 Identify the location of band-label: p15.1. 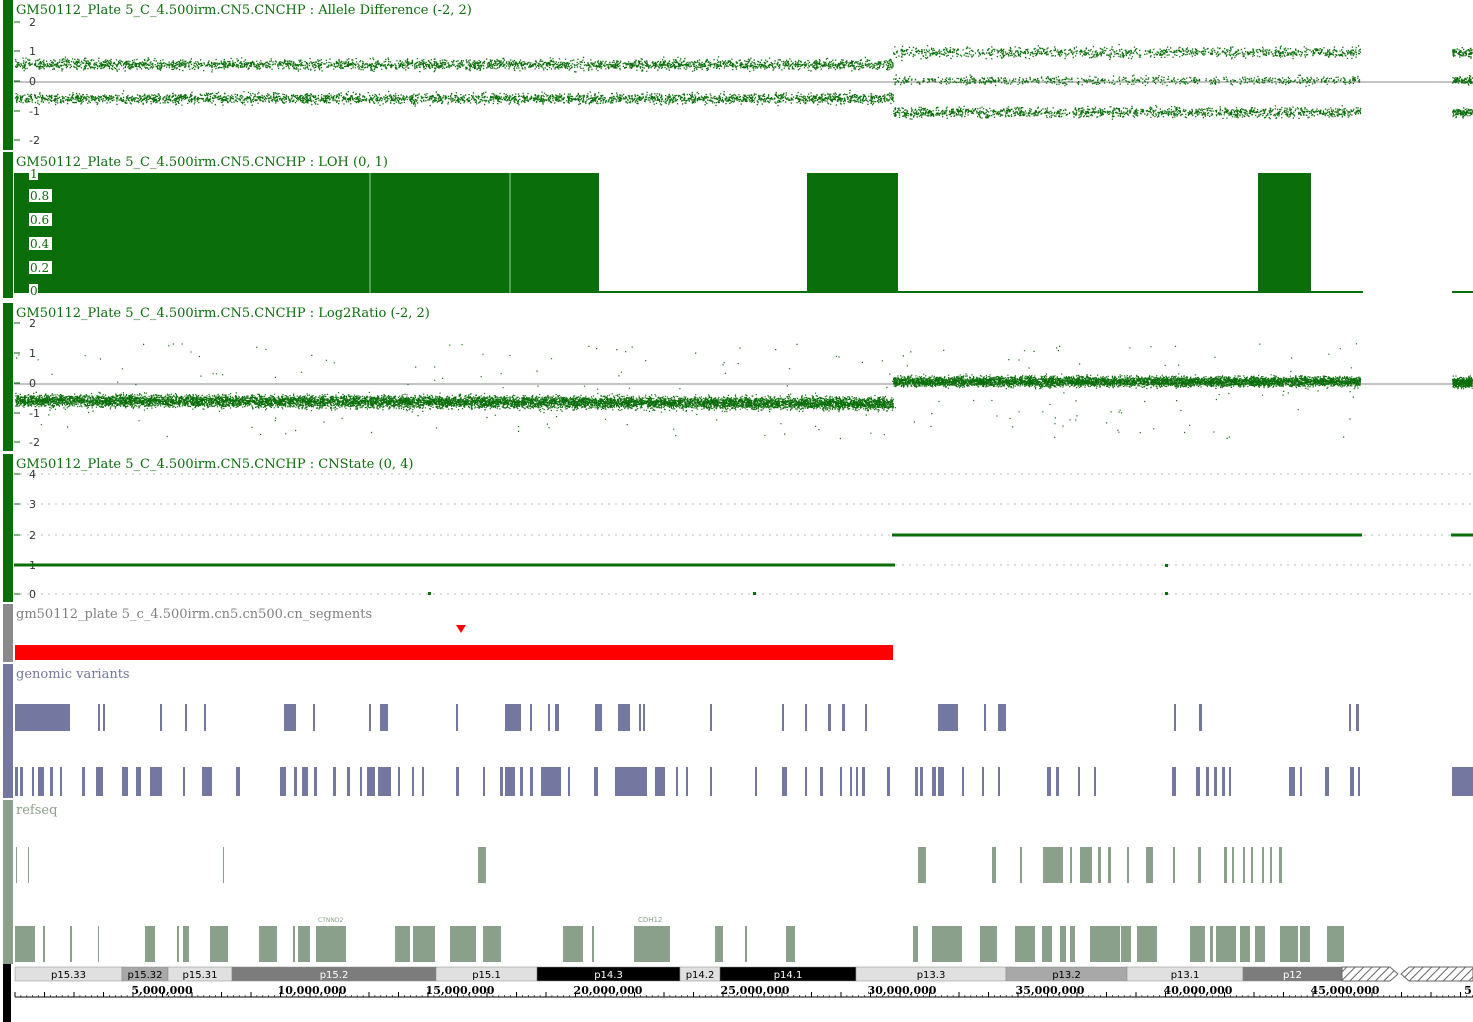
(486, 975).